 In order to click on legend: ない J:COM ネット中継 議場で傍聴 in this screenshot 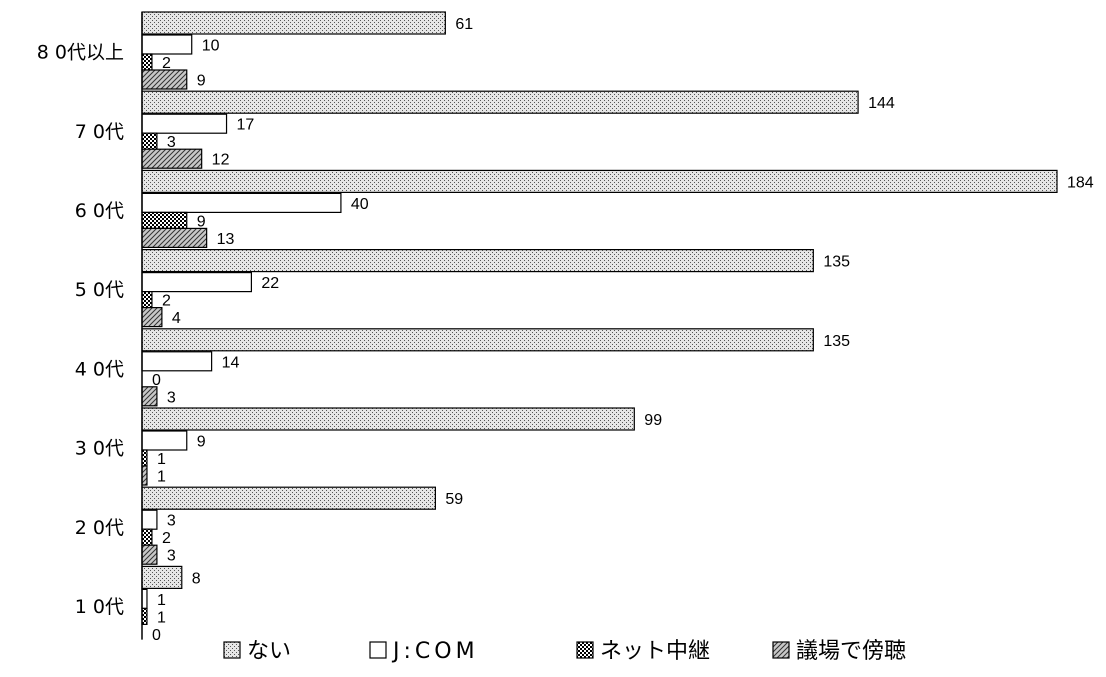, I will do `click(564, 651)`.